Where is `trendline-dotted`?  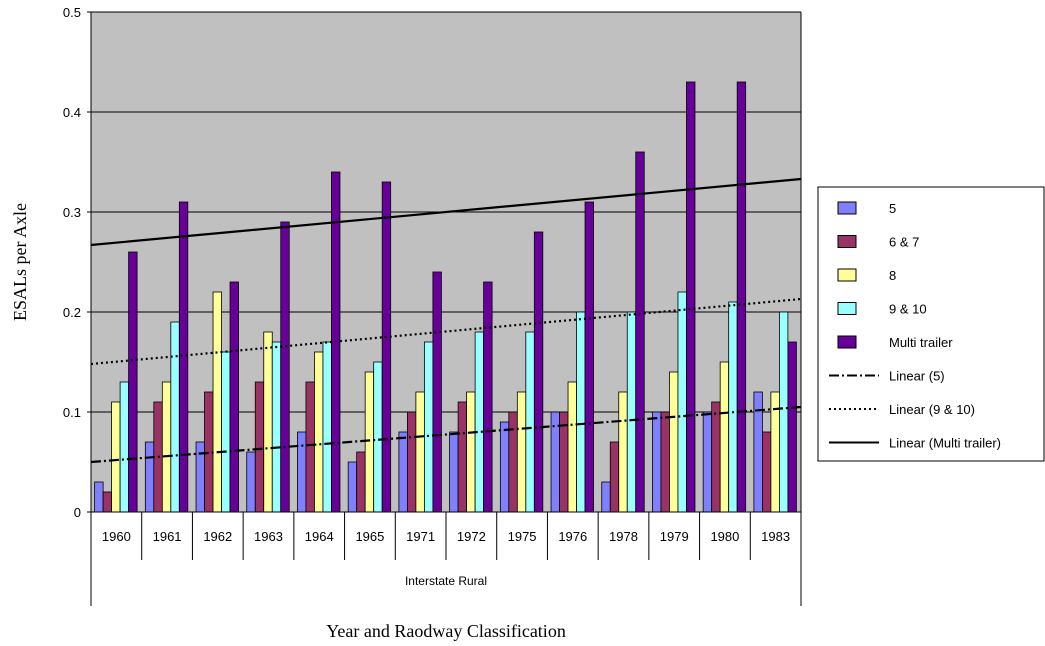
trendline-dotted is located at coordinates (446, 331).